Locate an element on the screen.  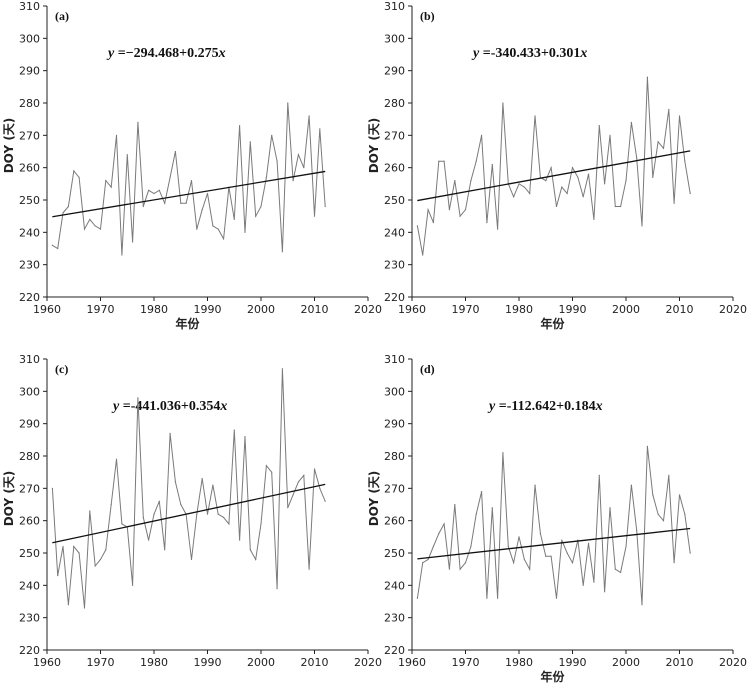
y-tick-label: 220 is located at coordinates (29, 297).